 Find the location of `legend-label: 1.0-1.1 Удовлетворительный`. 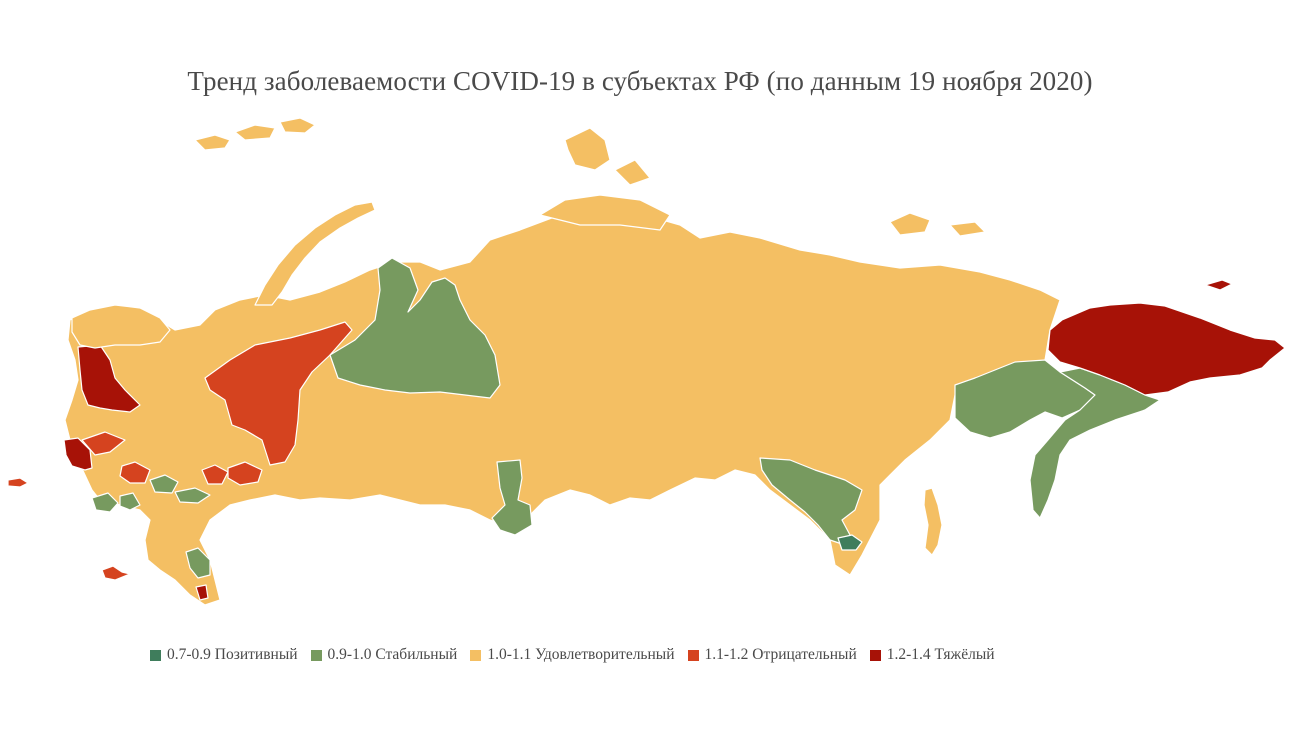

legend-label: 1.0-1.1 Удовлетворительный is located at coordinates (581, 654).